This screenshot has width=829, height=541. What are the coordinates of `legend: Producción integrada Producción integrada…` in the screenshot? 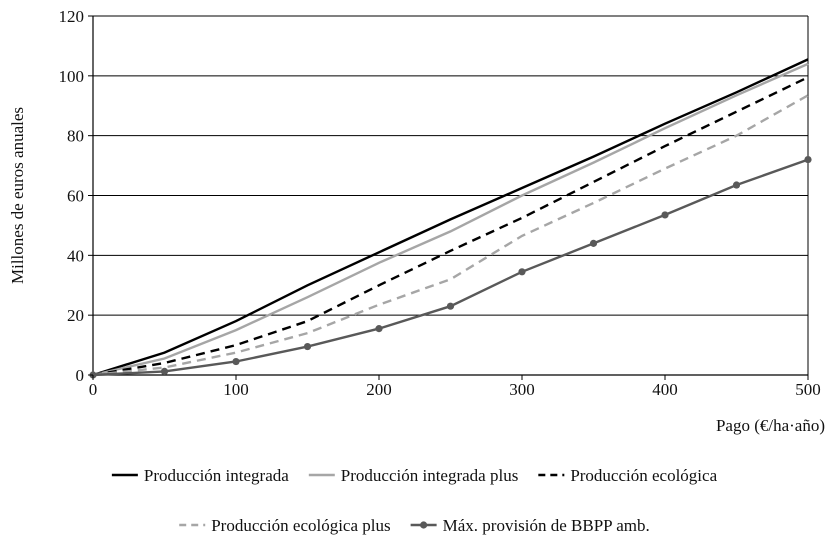 It's located at (414, 500).